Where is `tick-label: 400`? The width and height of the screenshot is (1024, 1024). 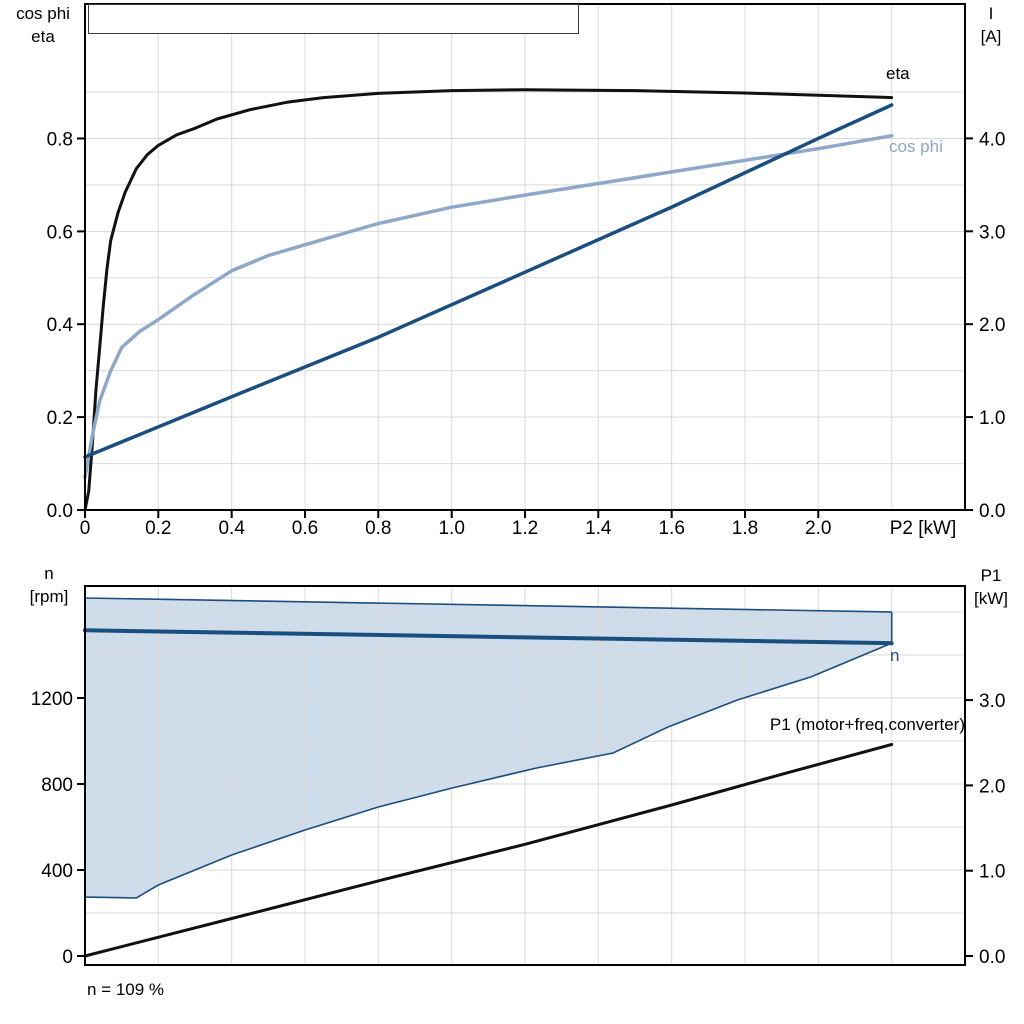
tick-label: 400 is located at coordinates (57, 871).